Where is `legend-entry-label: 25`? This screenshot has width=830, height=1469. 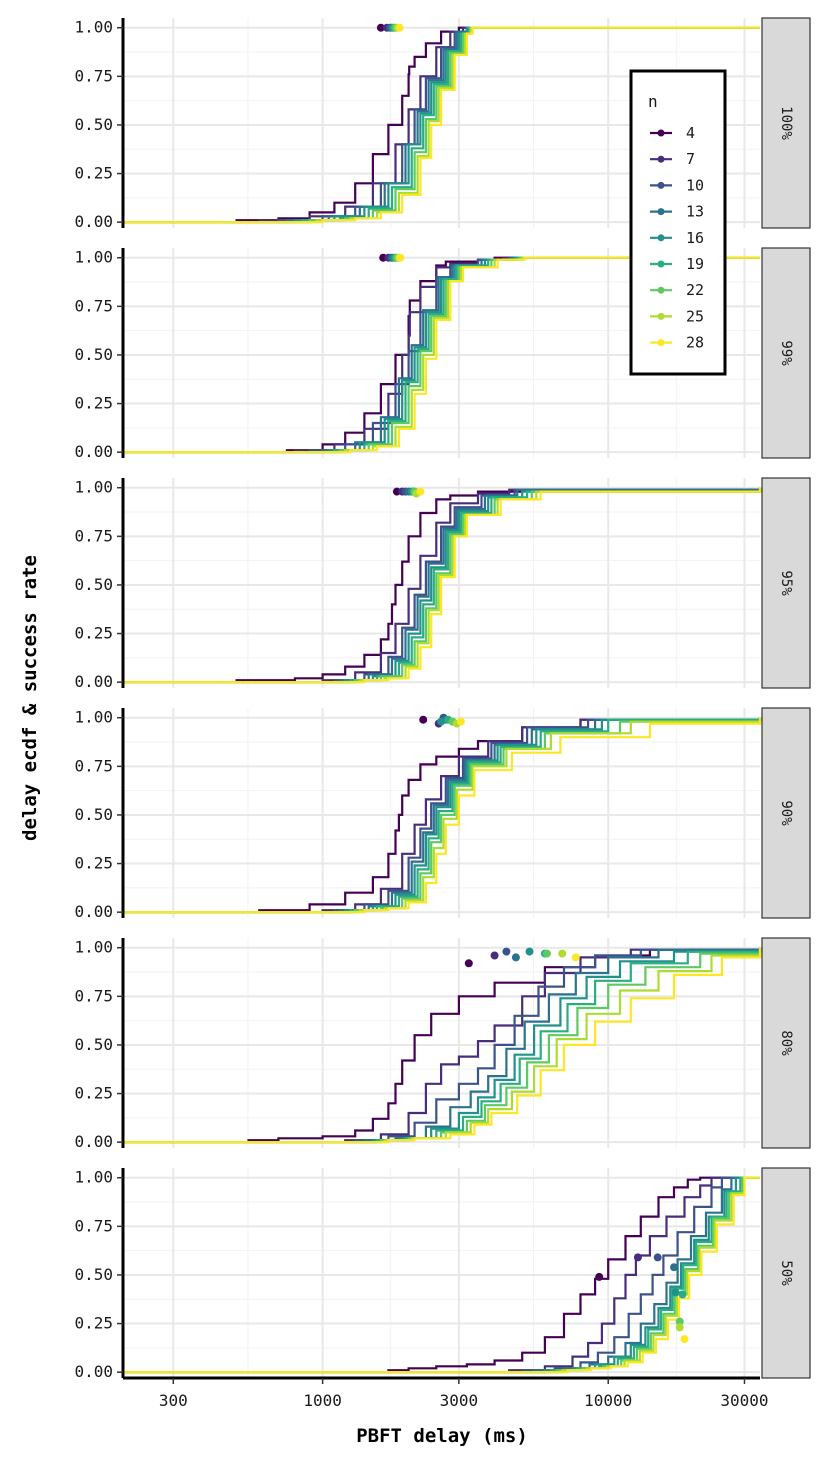 legend-entry-label: 25 is located at coordinates (695, 316).